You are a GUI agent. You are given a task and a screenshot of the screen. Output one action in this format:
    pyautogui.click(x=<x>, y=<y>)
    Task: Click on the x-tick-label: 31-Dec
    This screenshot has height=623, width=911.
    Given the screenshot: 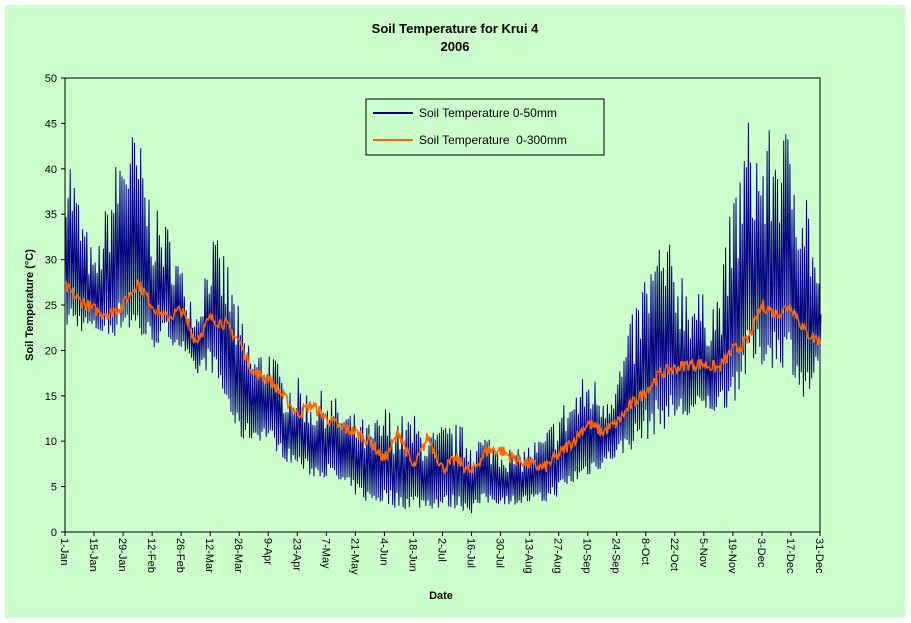 What is the action you would take?
    pyautogui.click(x=819, y=556)
    